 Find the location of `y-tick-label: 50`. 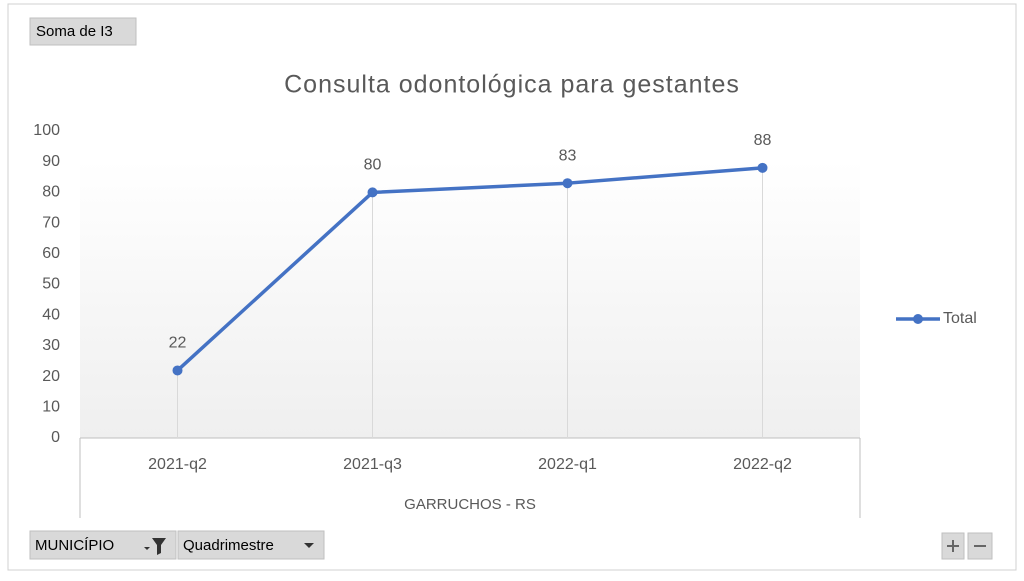

y-tick-label: 50 is located at coordinates (51, 284).